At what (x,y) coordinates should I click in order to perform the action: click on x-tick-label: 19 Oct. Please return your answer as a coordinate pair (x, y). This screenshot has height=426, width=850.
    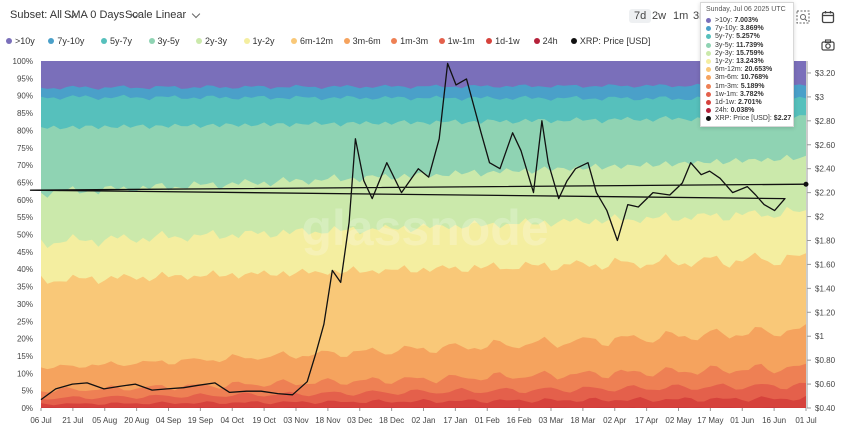
    Looking at the image, I should click on (264, 420).